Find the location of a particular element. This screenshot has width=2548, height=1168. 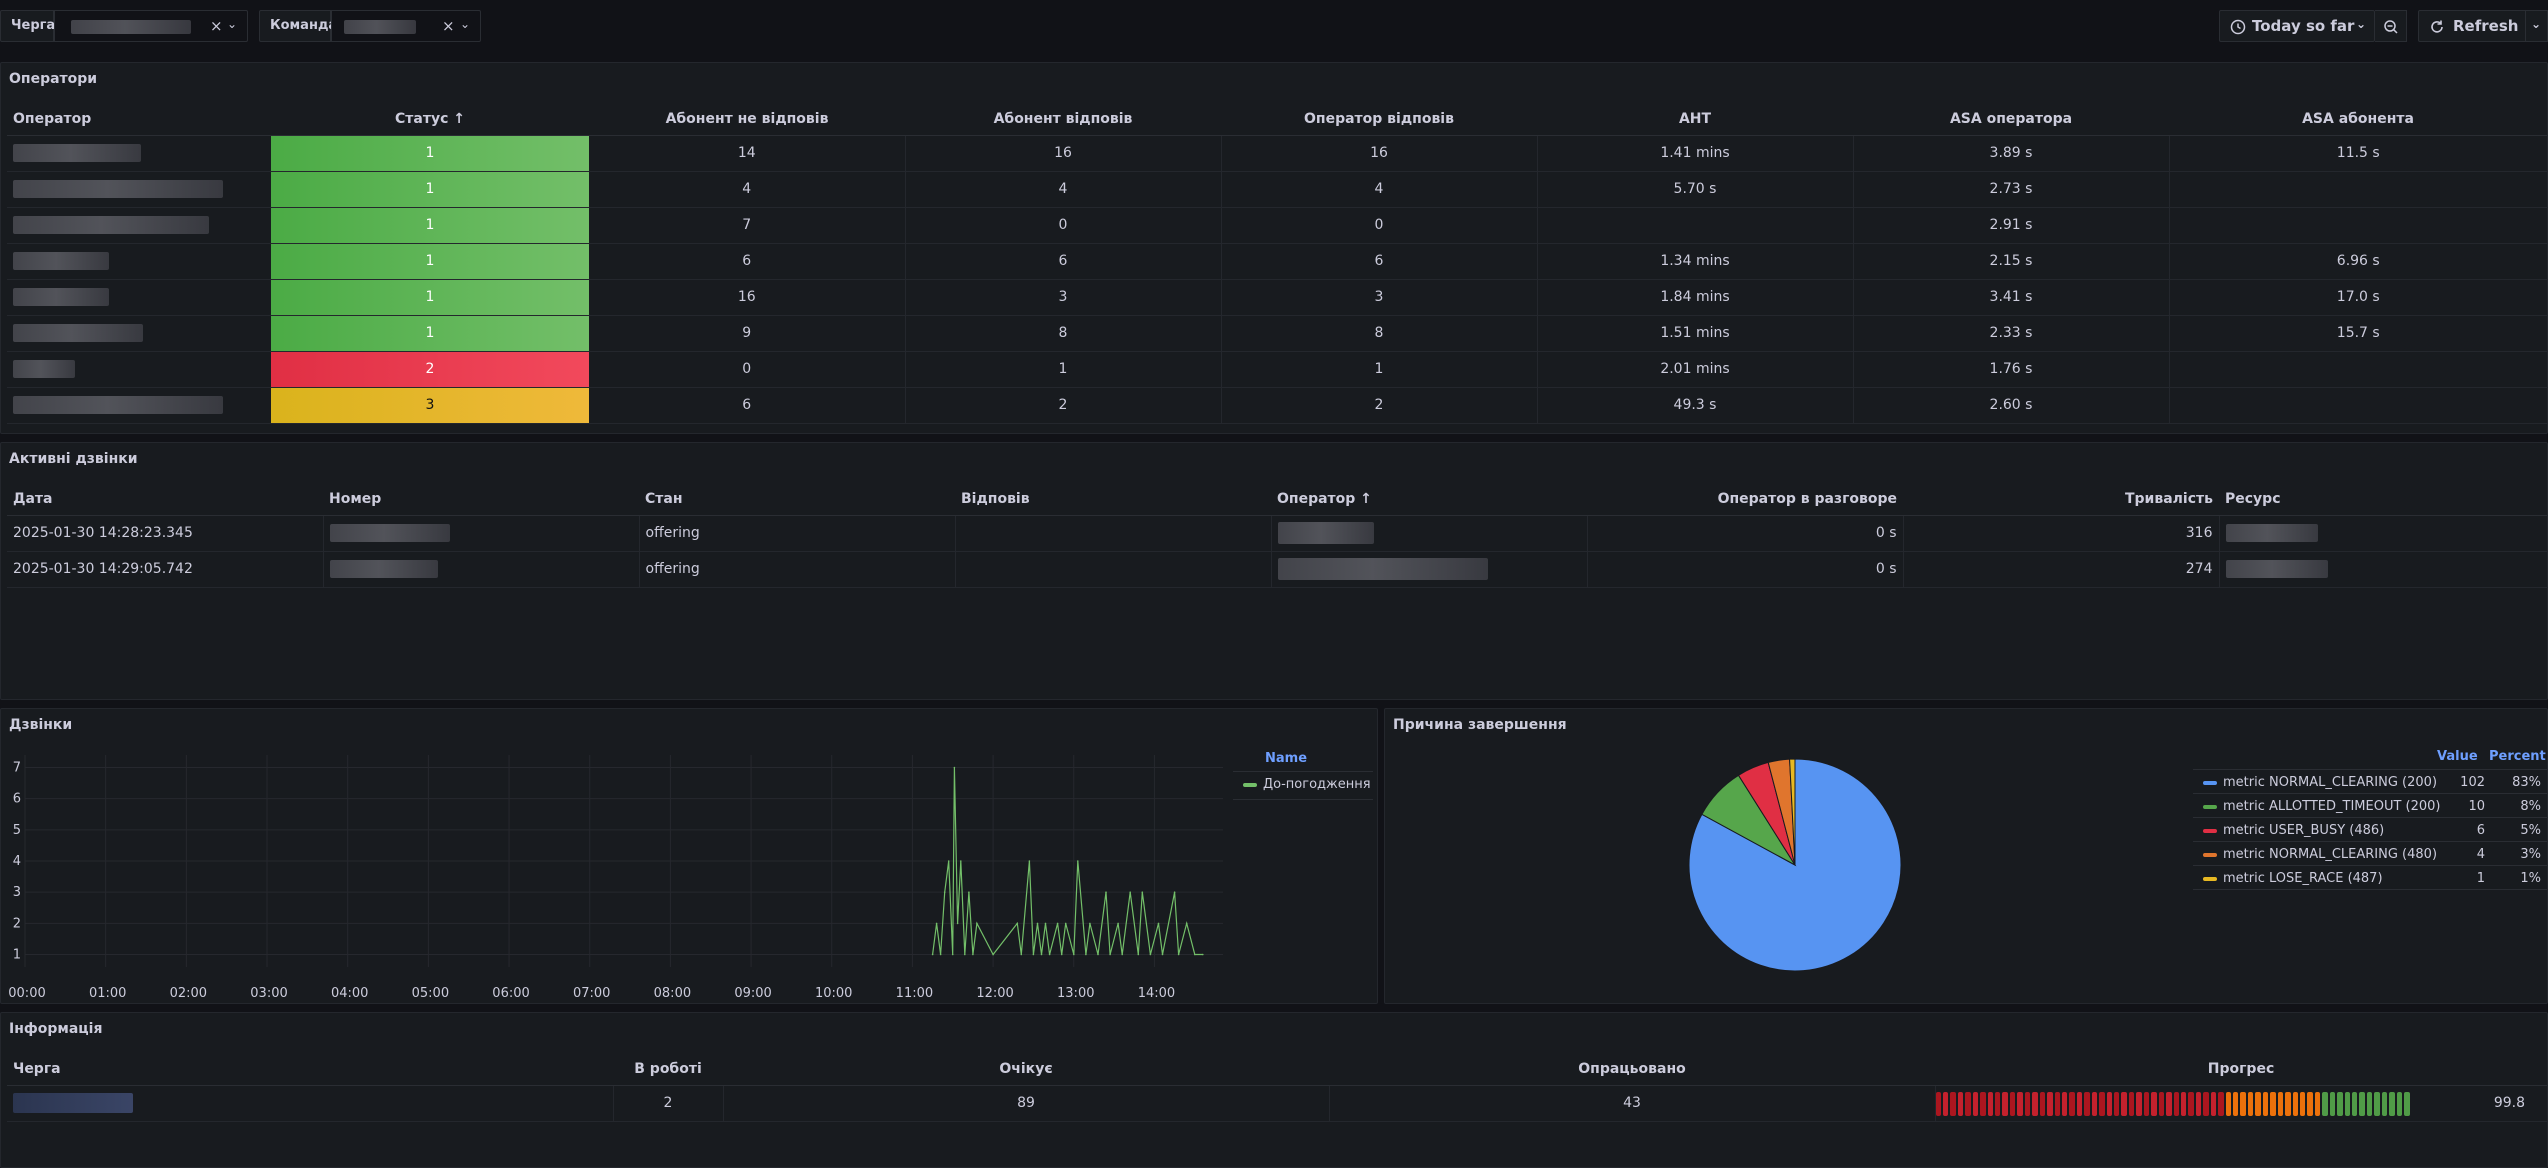

team-variable-select: × ⌄ is located at coordinates (406, 26).